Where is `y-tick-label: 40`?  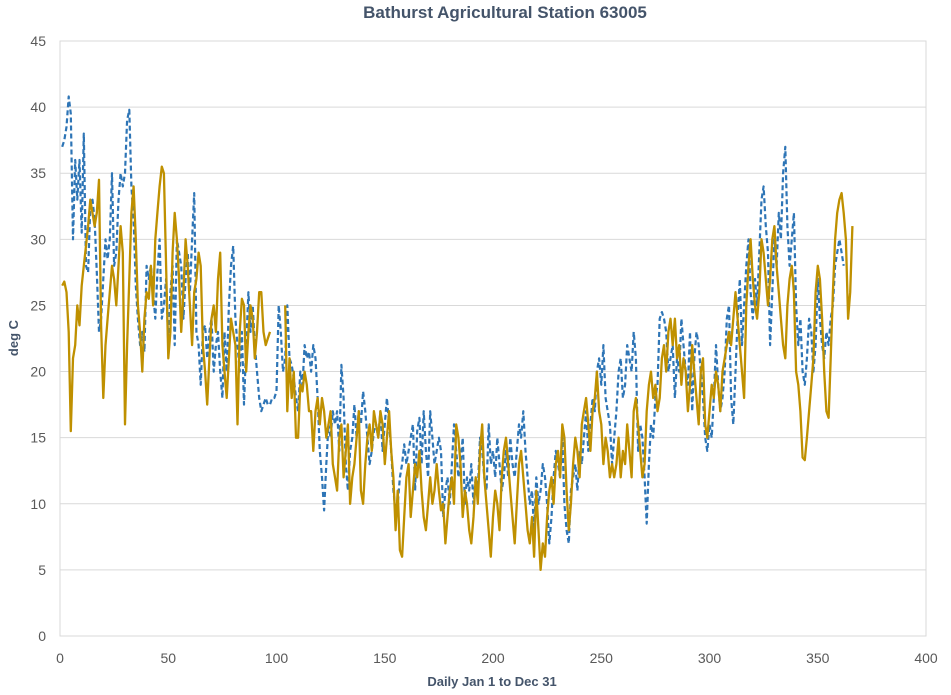
y-tick-label: 40 is located at coordinates (38, 107).